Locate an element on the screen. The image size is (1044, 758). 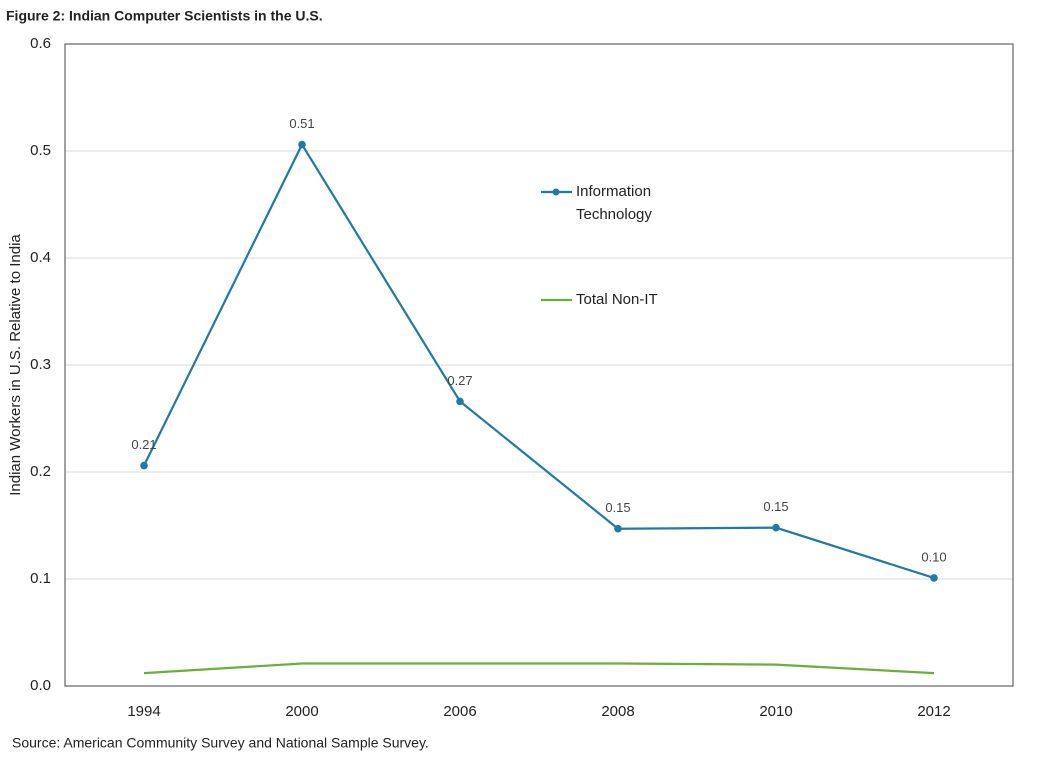
legend-marker is located at coordinates (556, 192).